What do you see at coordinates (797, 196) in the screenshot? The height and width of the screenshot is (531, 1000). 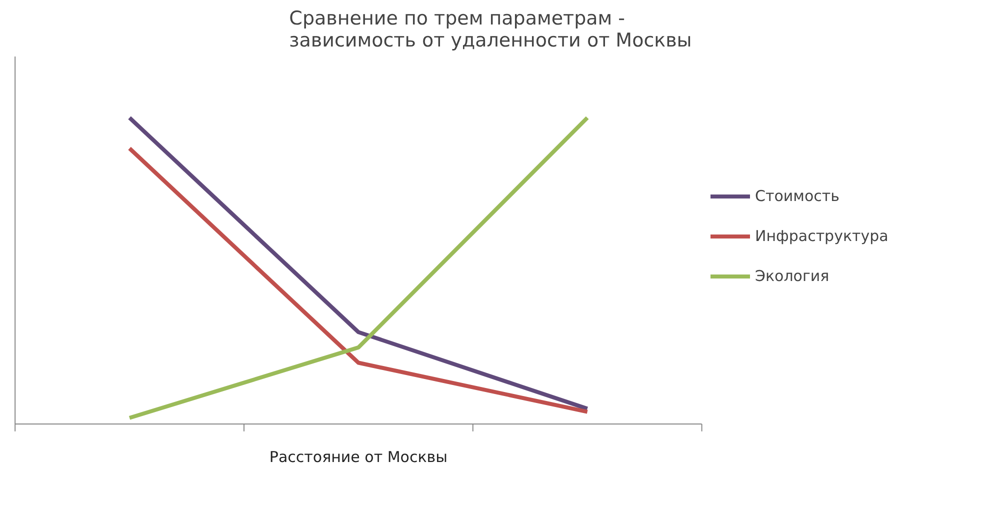 I see `legend-label: Стоимость` at bounding box center [797, 196].